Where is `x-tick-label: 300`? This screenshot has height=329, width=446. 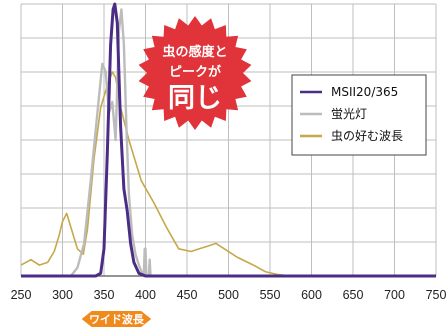
x-tick-label: 300 is located at coordinates (62, 295).